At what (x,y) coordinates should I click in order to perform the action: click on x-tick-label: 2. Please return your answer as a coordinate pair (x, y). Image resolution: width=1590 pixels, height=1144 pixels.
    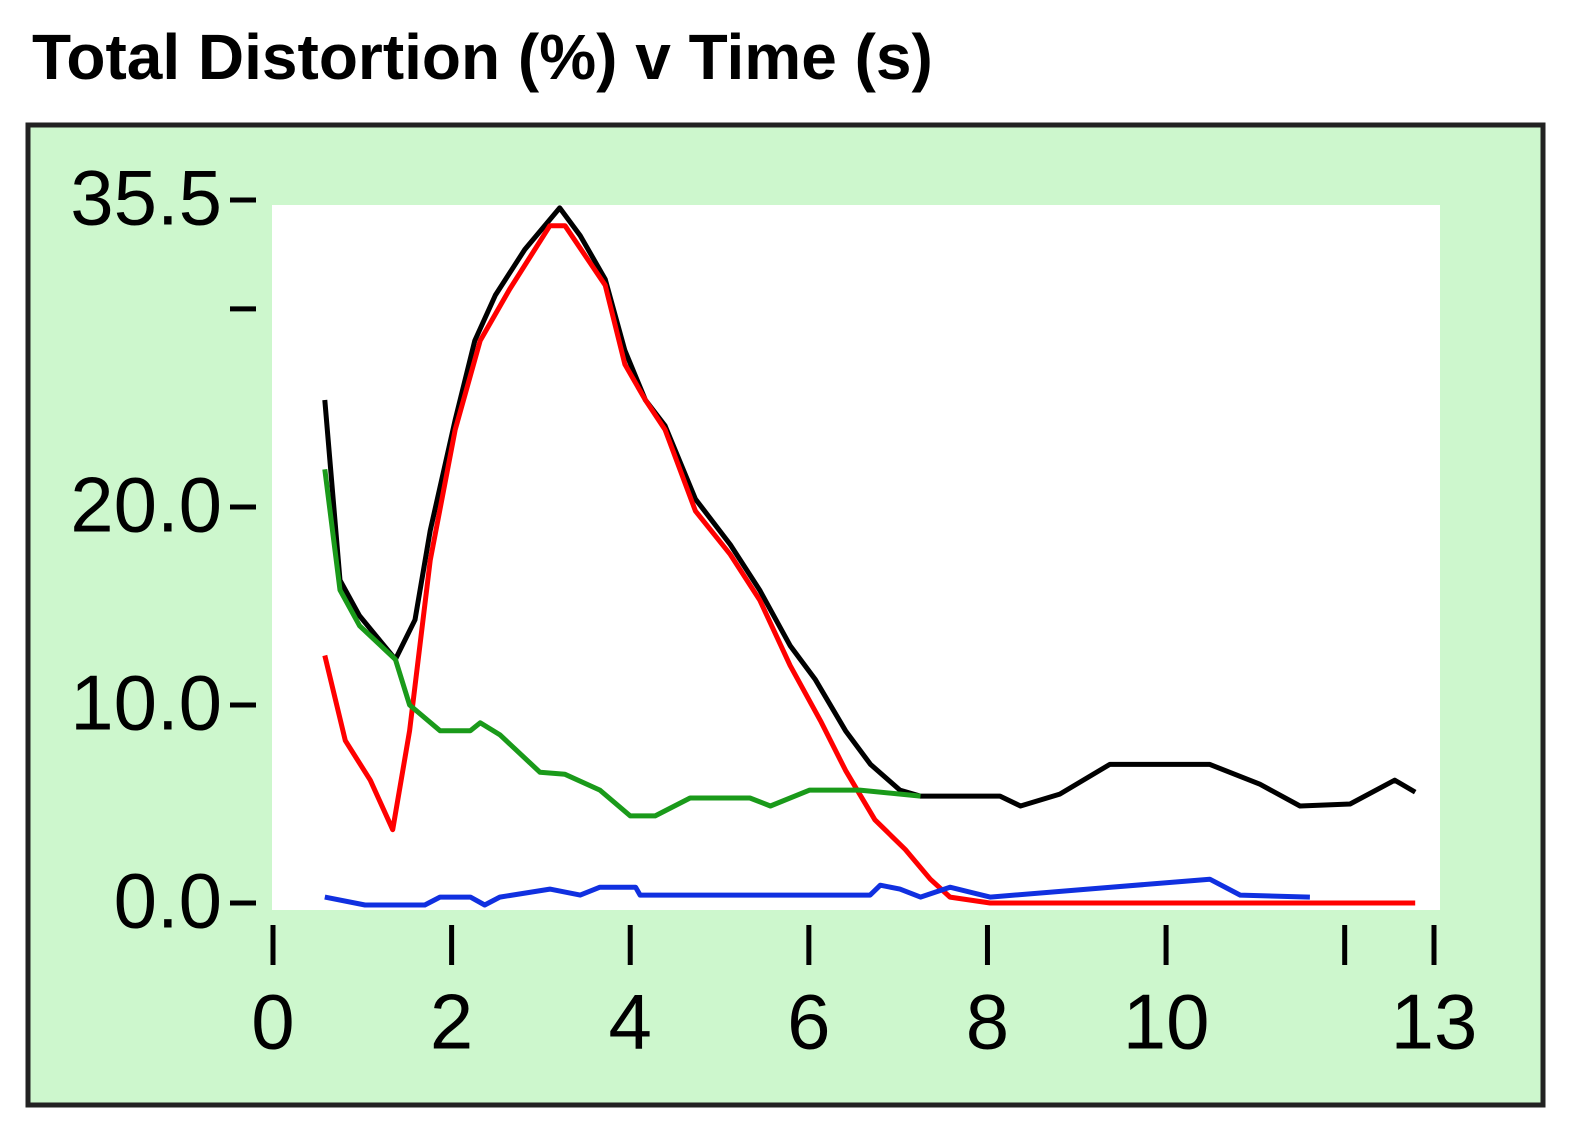
    Looking at the image, I should click on (451, 1022).